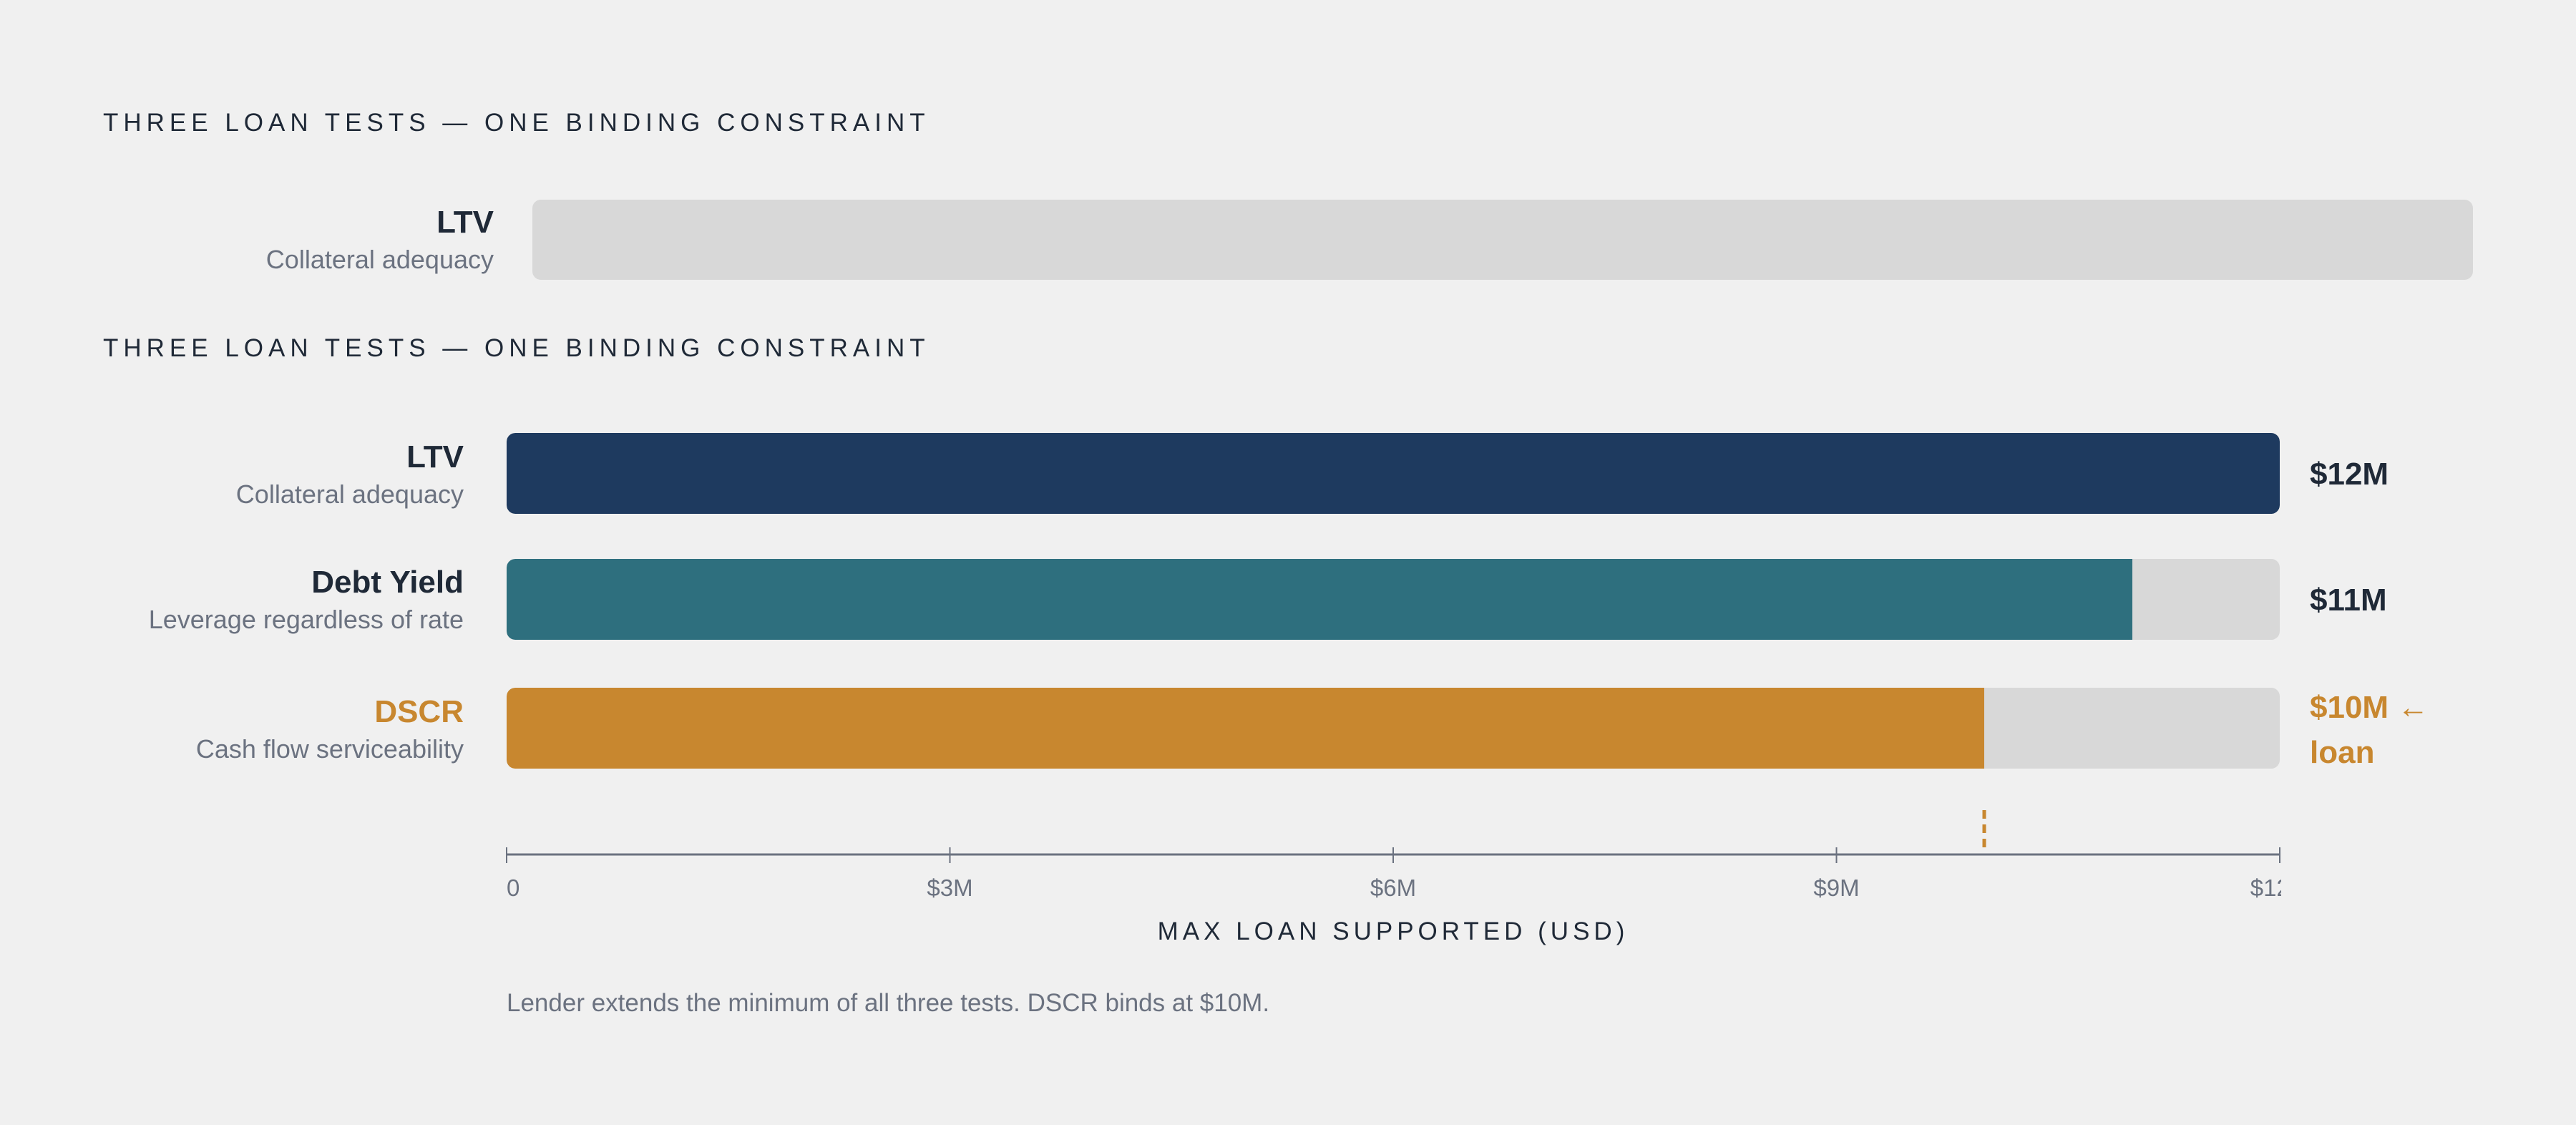  What do you see at coordinates (329, 749) in the screenshot?
I see `bar-description: Cash flow serviceability` at bounding box center [329, 749].